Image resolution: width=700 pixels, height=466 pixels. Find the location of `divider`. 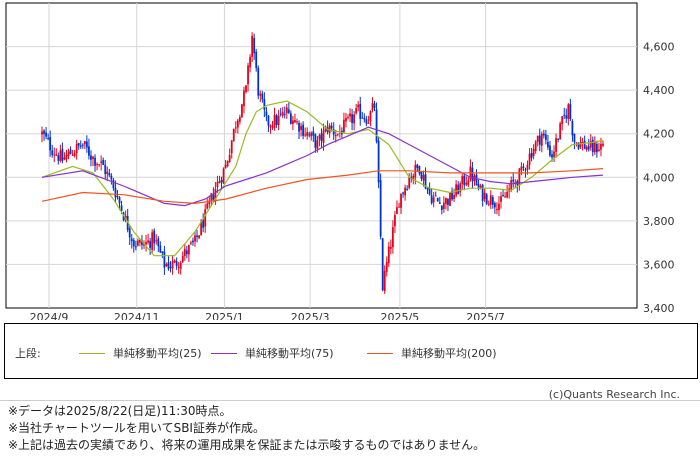

divider is located at coordinates (350, 400).